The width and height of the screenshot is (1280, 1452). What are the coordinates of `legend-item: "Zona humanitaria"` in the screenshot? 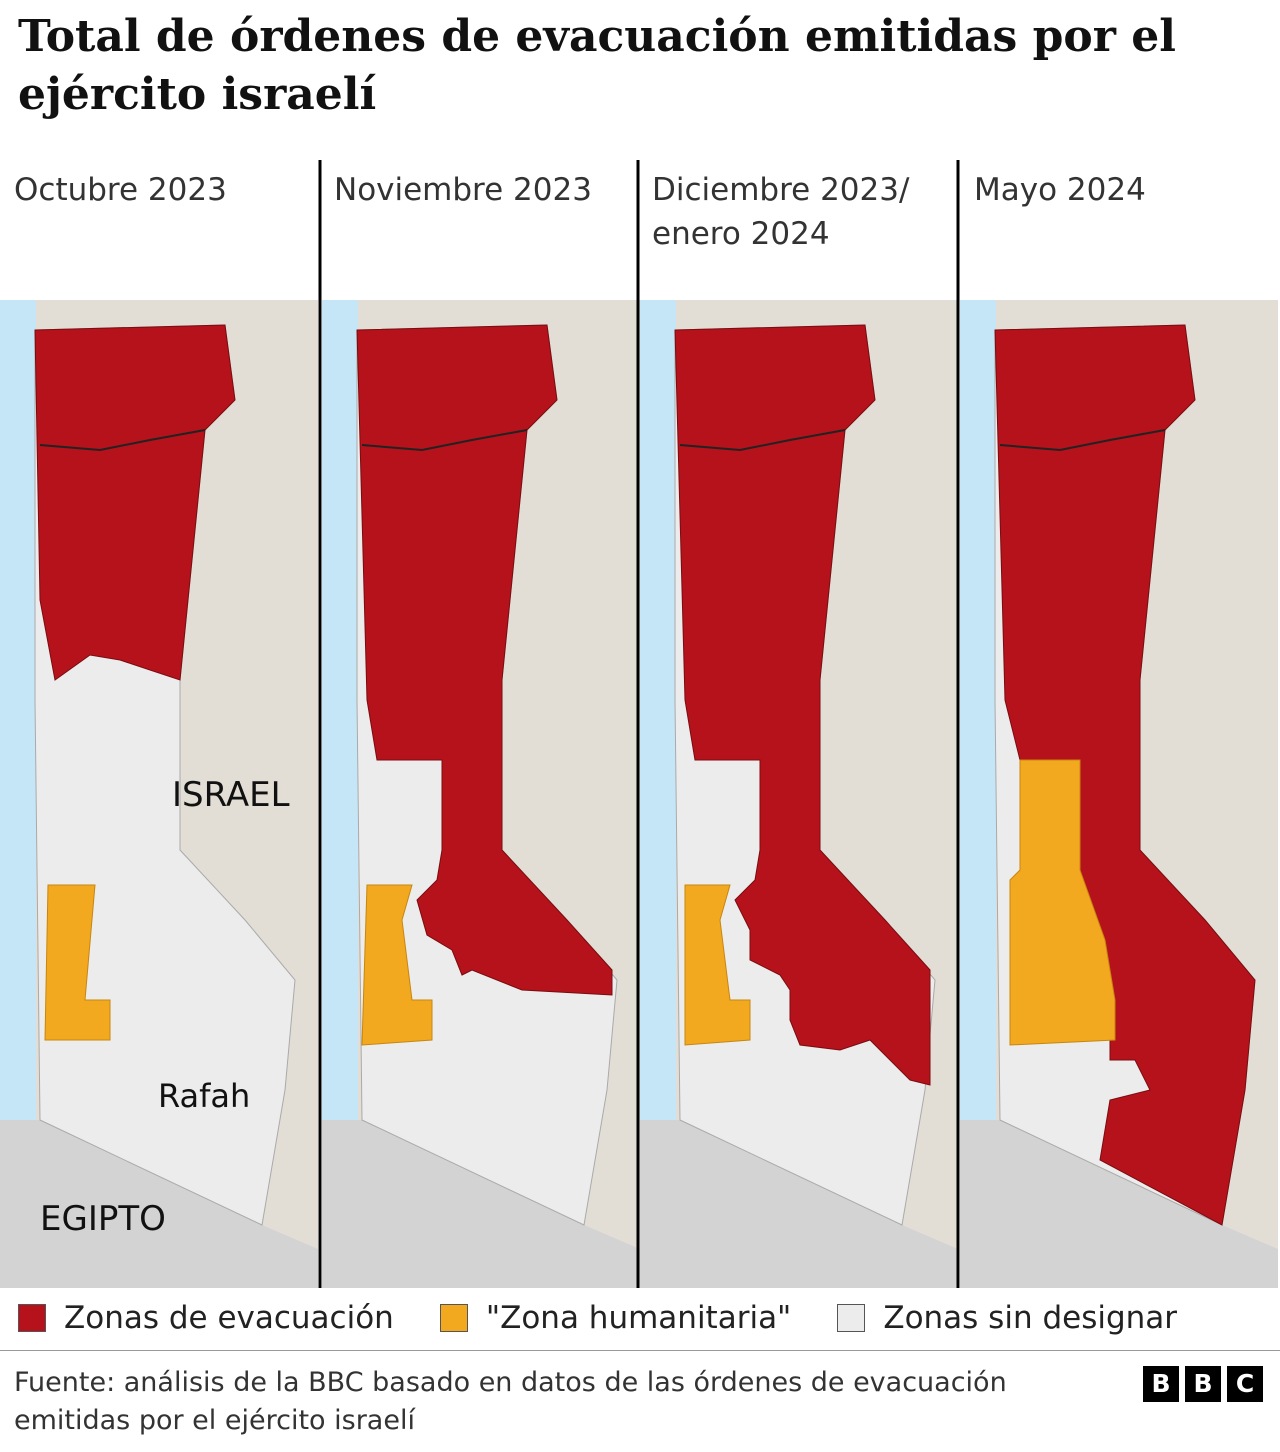 It's located at (615, 1318).